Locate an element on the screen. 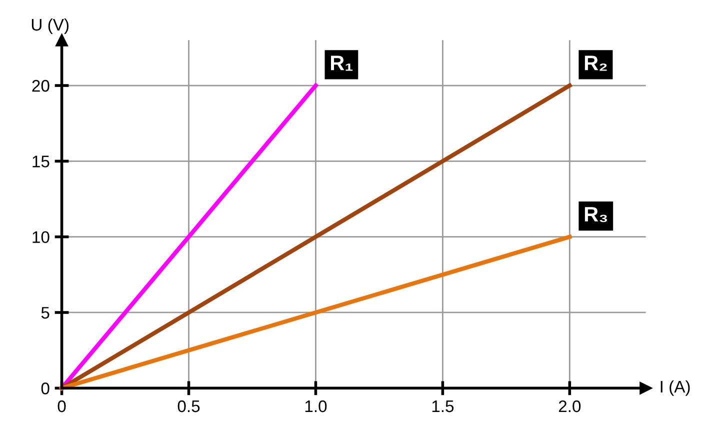 This screenshot has height=427, width=702. y-tick-label: 15 is located at coordinates (41, 162).